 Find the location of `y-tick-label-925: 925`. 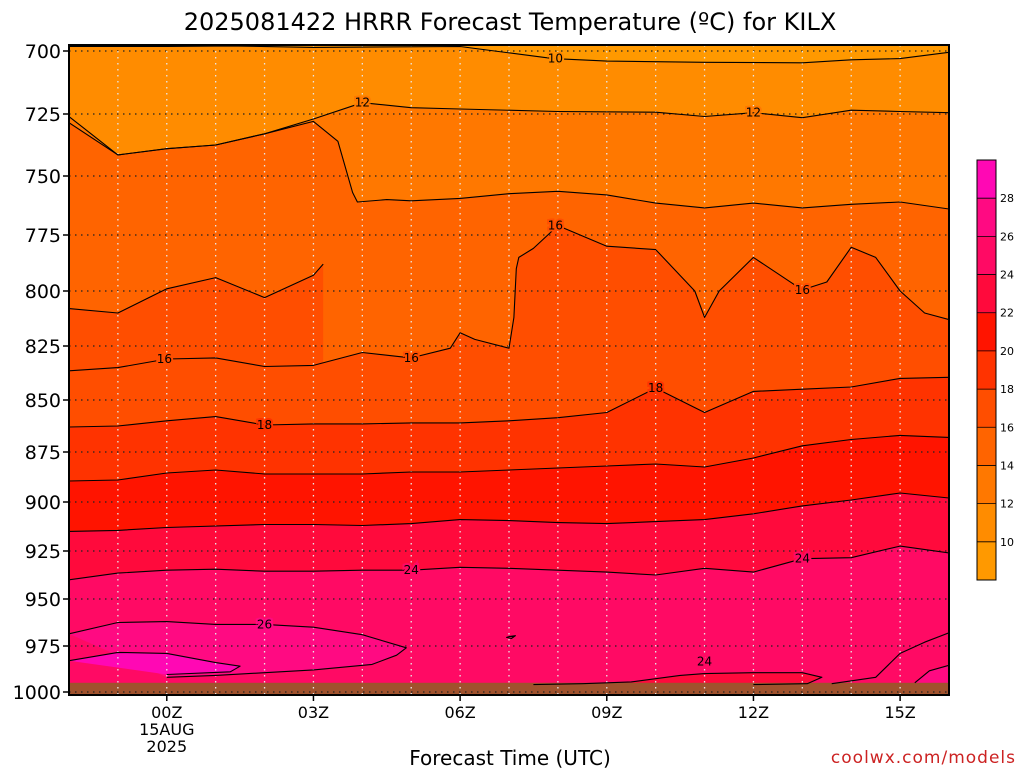

y-tick-label-925: 925 is located at coordinates (43, 552).